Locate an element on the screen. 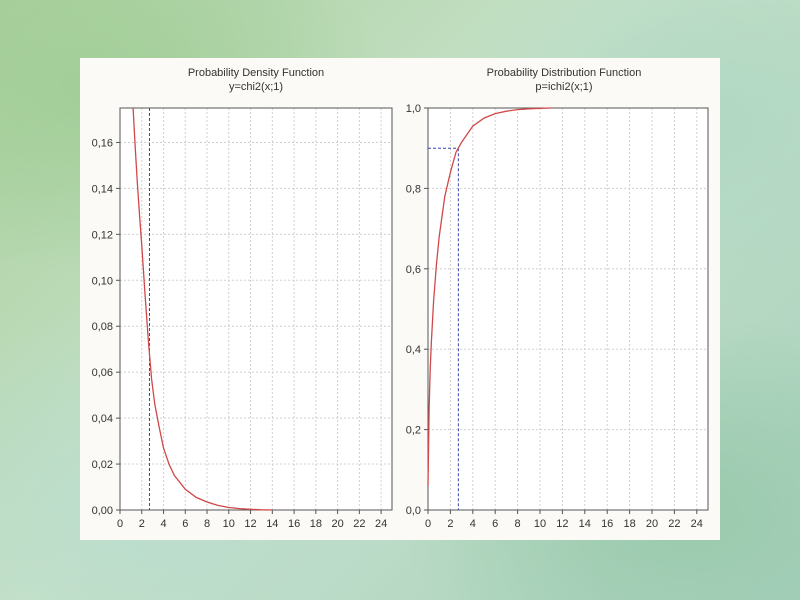 This screenshot has height=600, width=800. cdf-x-tick-label: 18 is located at coordinates (629, 524).